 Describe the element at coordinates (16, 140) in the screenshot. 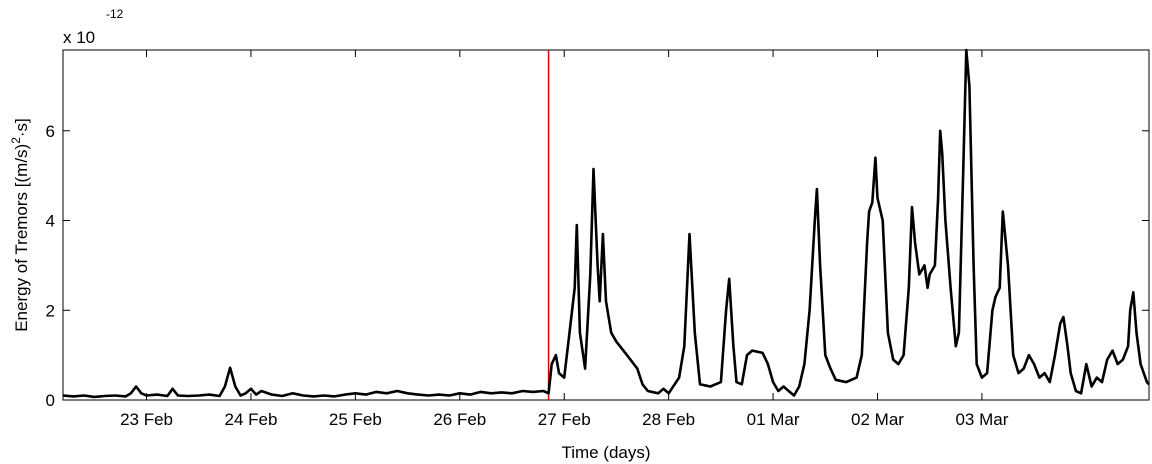

I see `y-axis-label-sup: 2` at that location.